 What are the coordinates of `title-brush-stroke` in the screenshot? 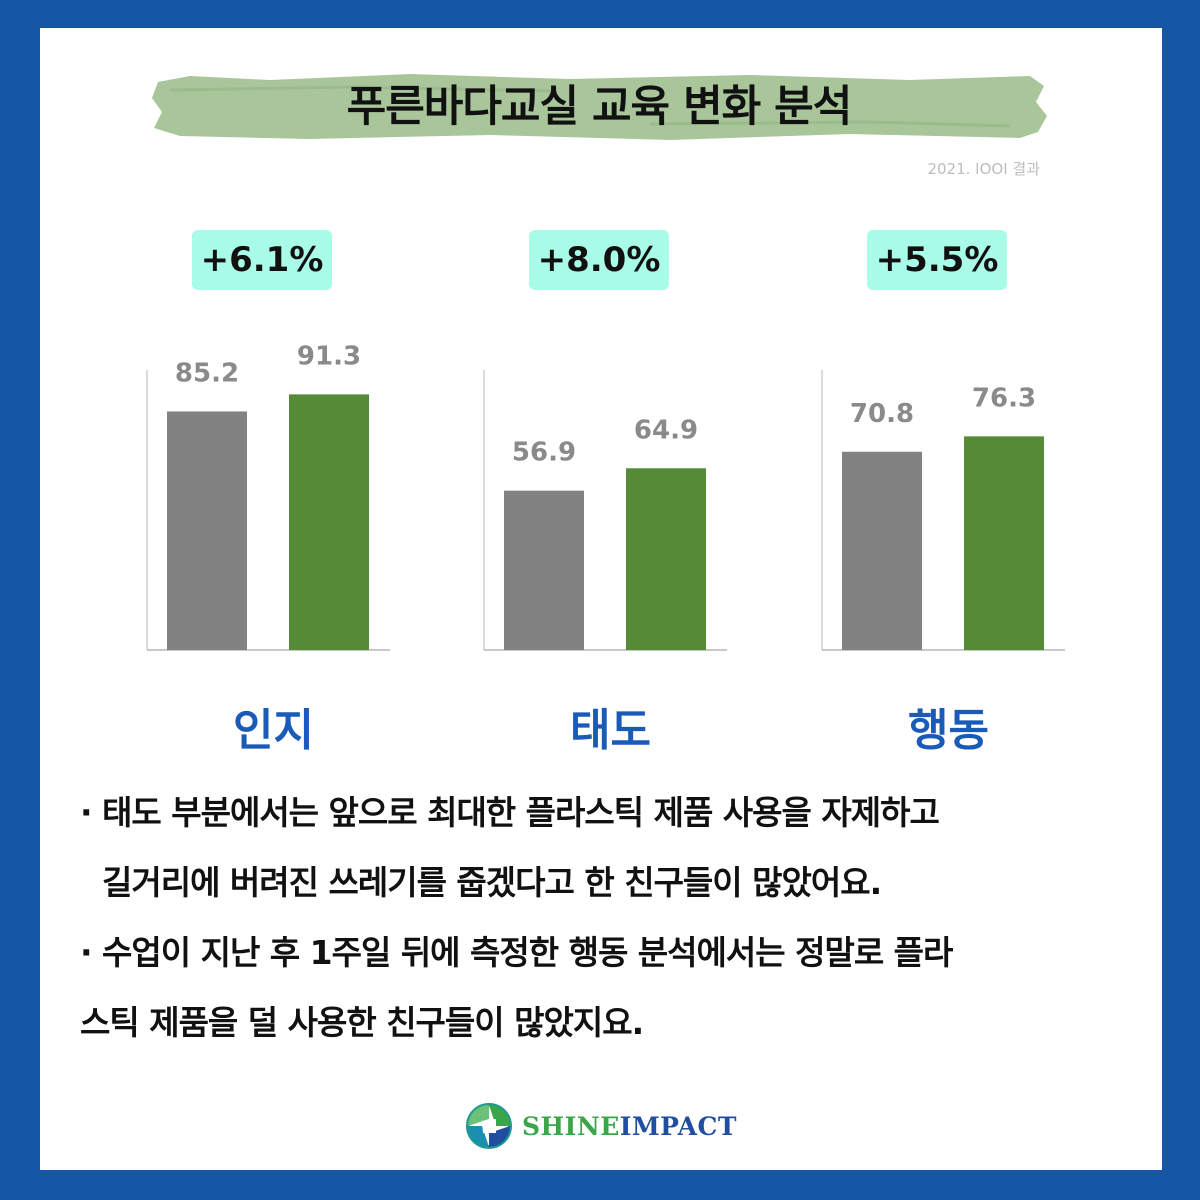 It's located at (599, 107).